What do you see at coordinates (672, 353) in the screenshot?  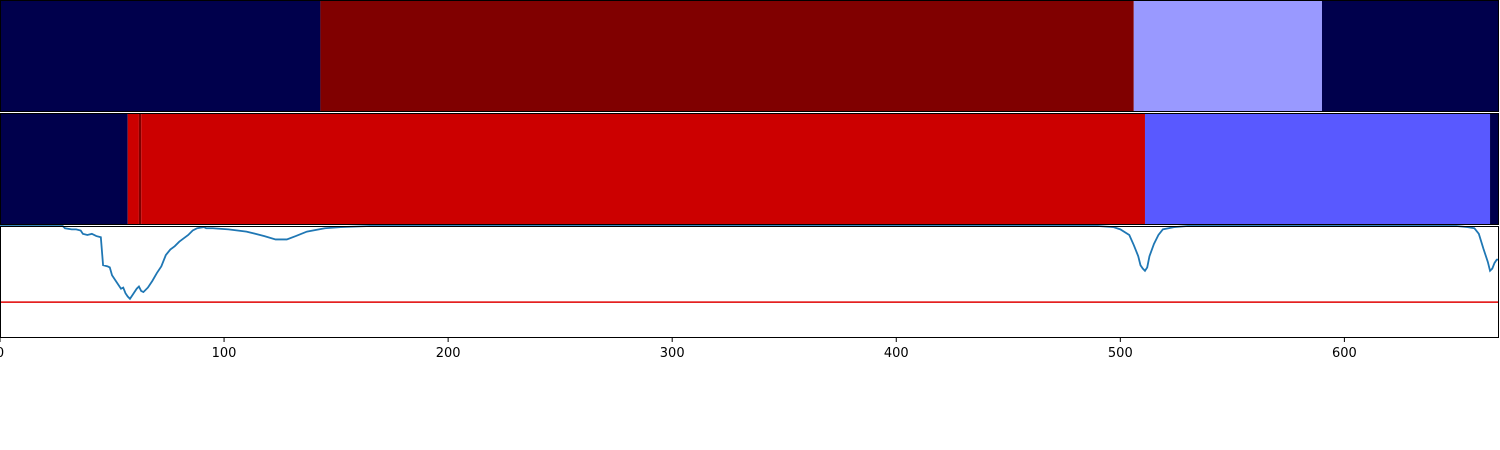 I see `x-tick-label: 300` at bounding box center [672, 353].